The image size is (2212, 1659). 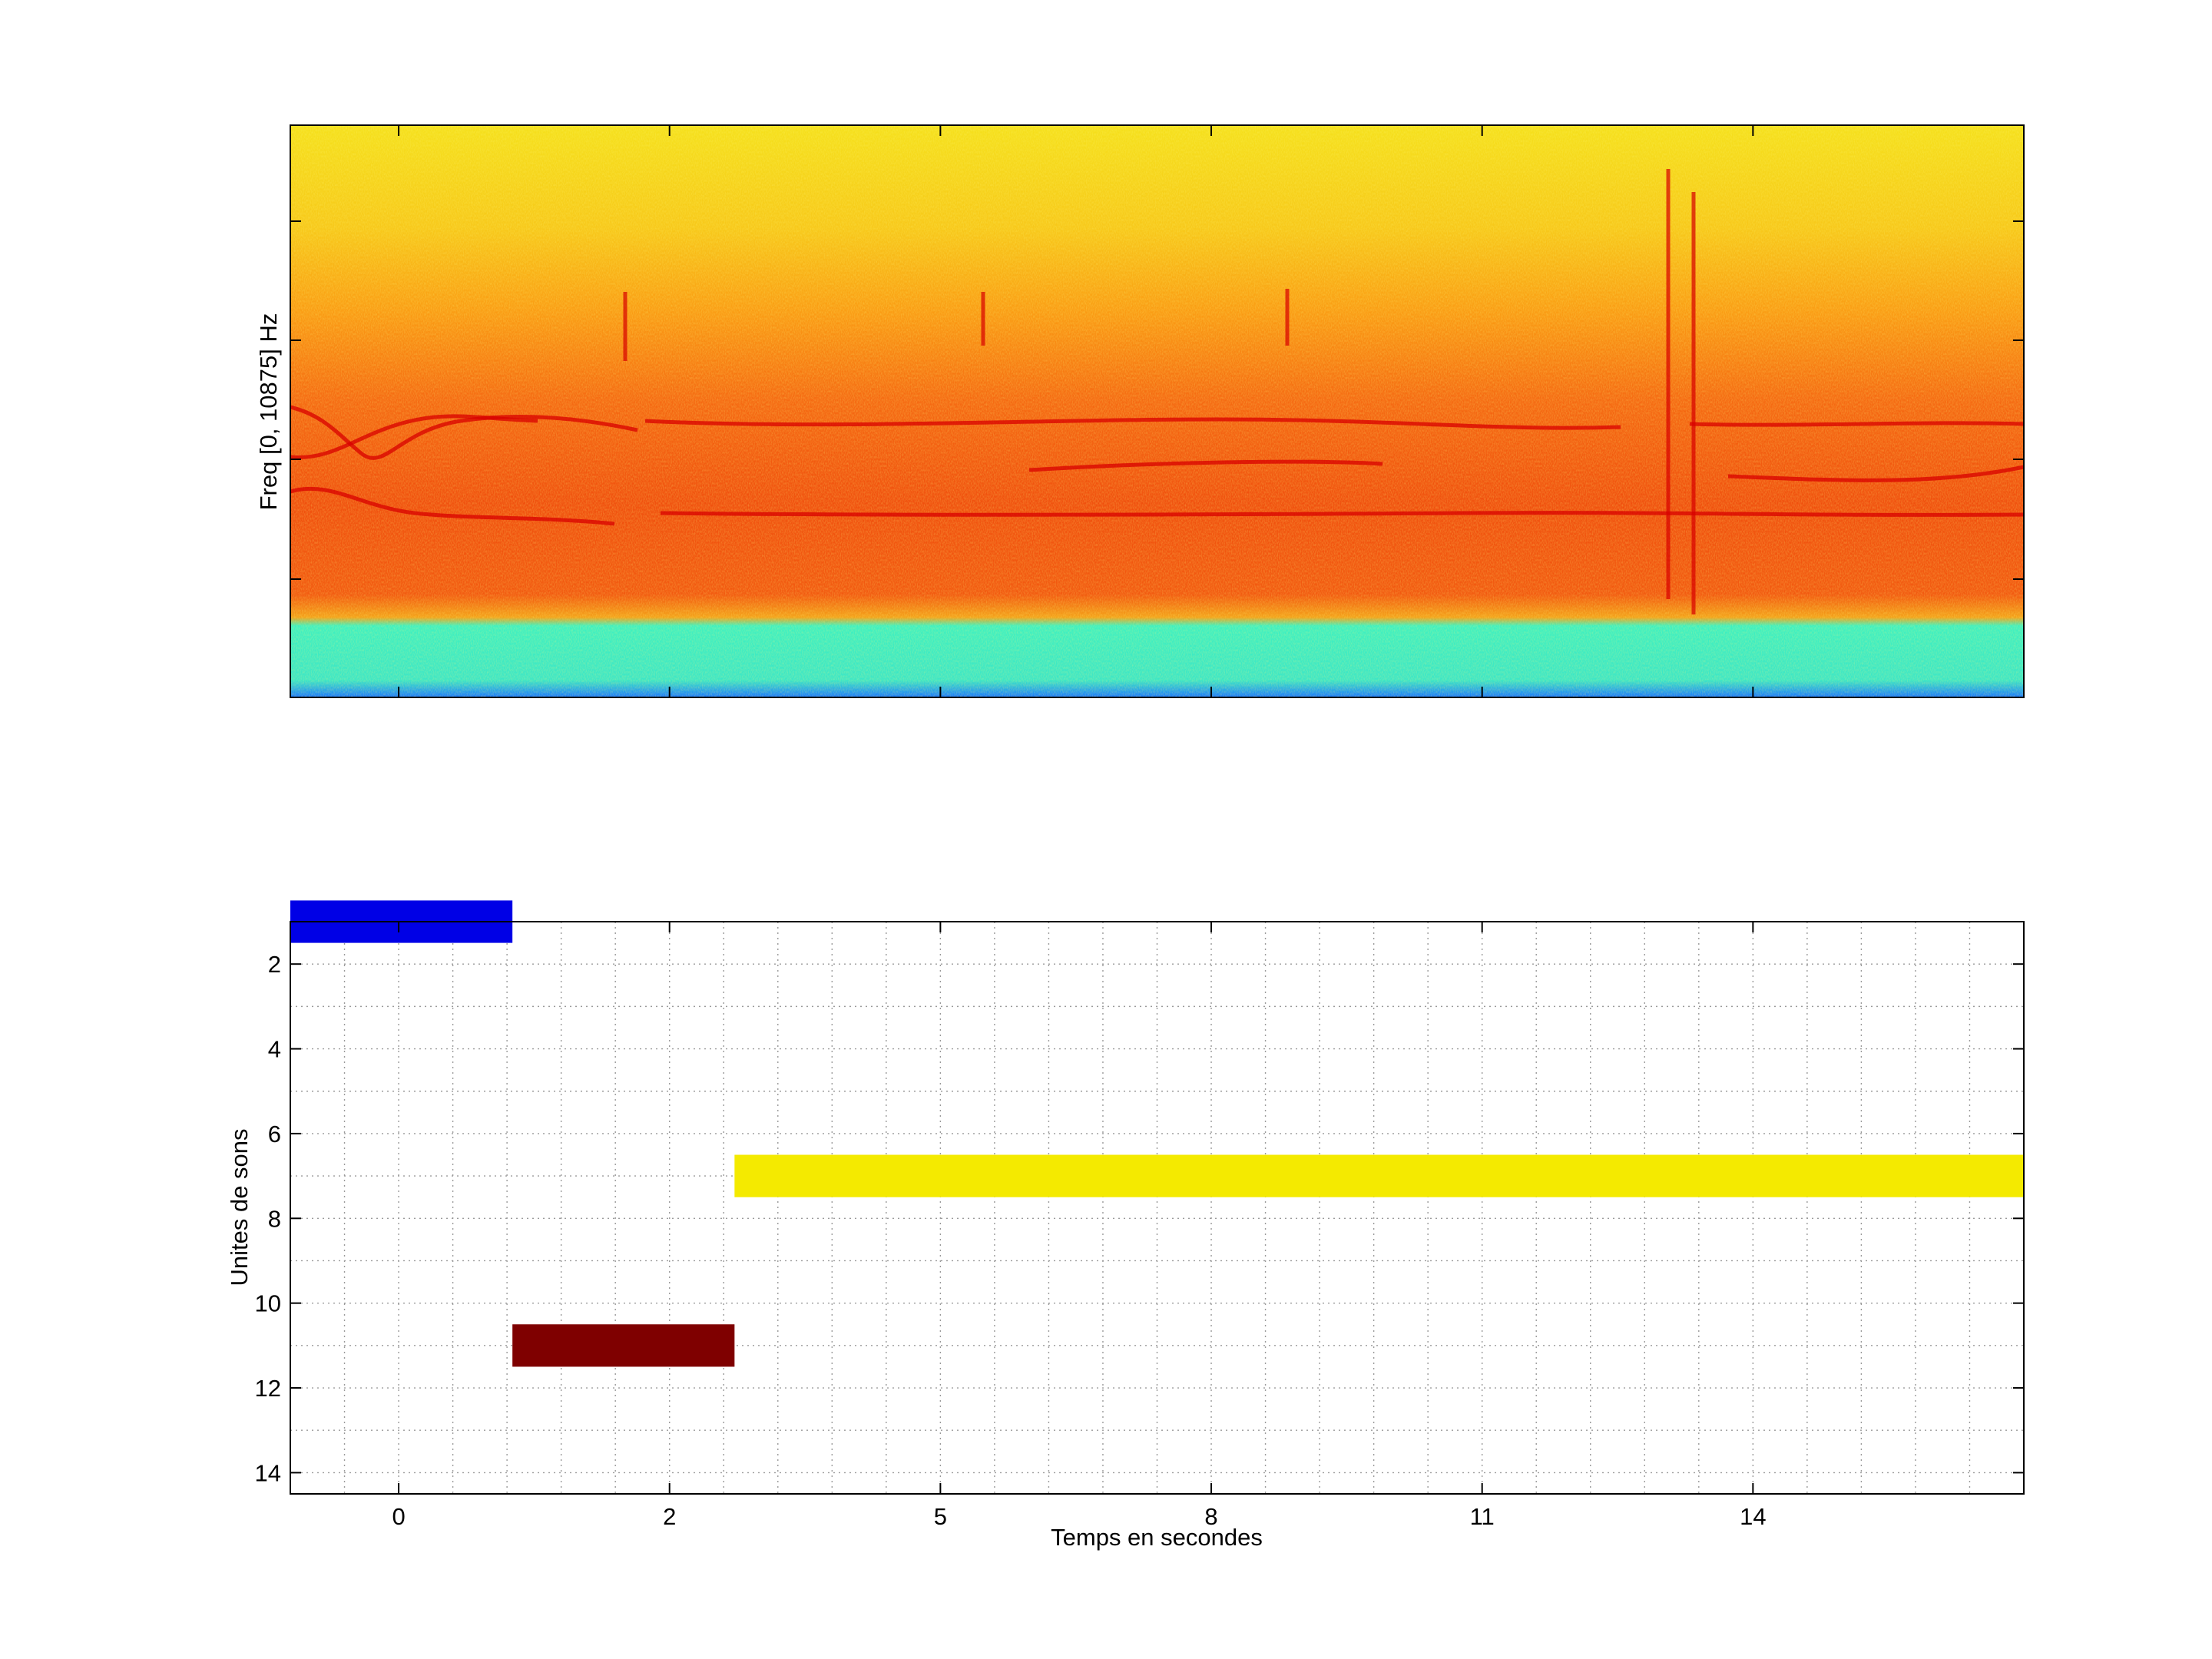 What do you see at coordinates (1753, 1517) in the screenshot?
I see `timeline-x-tick-label: 14` at bounding box center [1753, 1517].